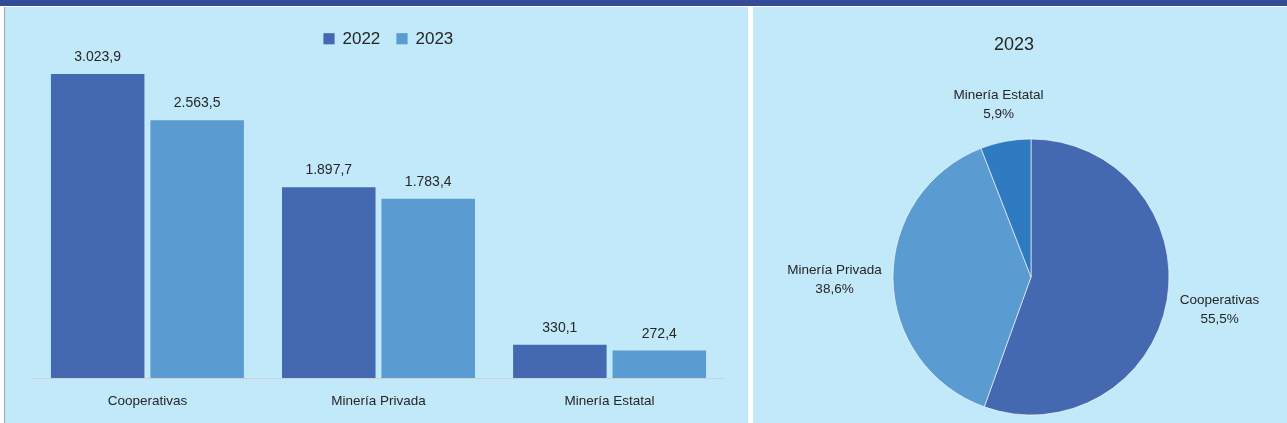 Image resolution: width=1287 pixels, height=423 pixels. Describe the element at coordinates (1219, 319) in the screenshot. I see `data-label: 55,5%` at that location.